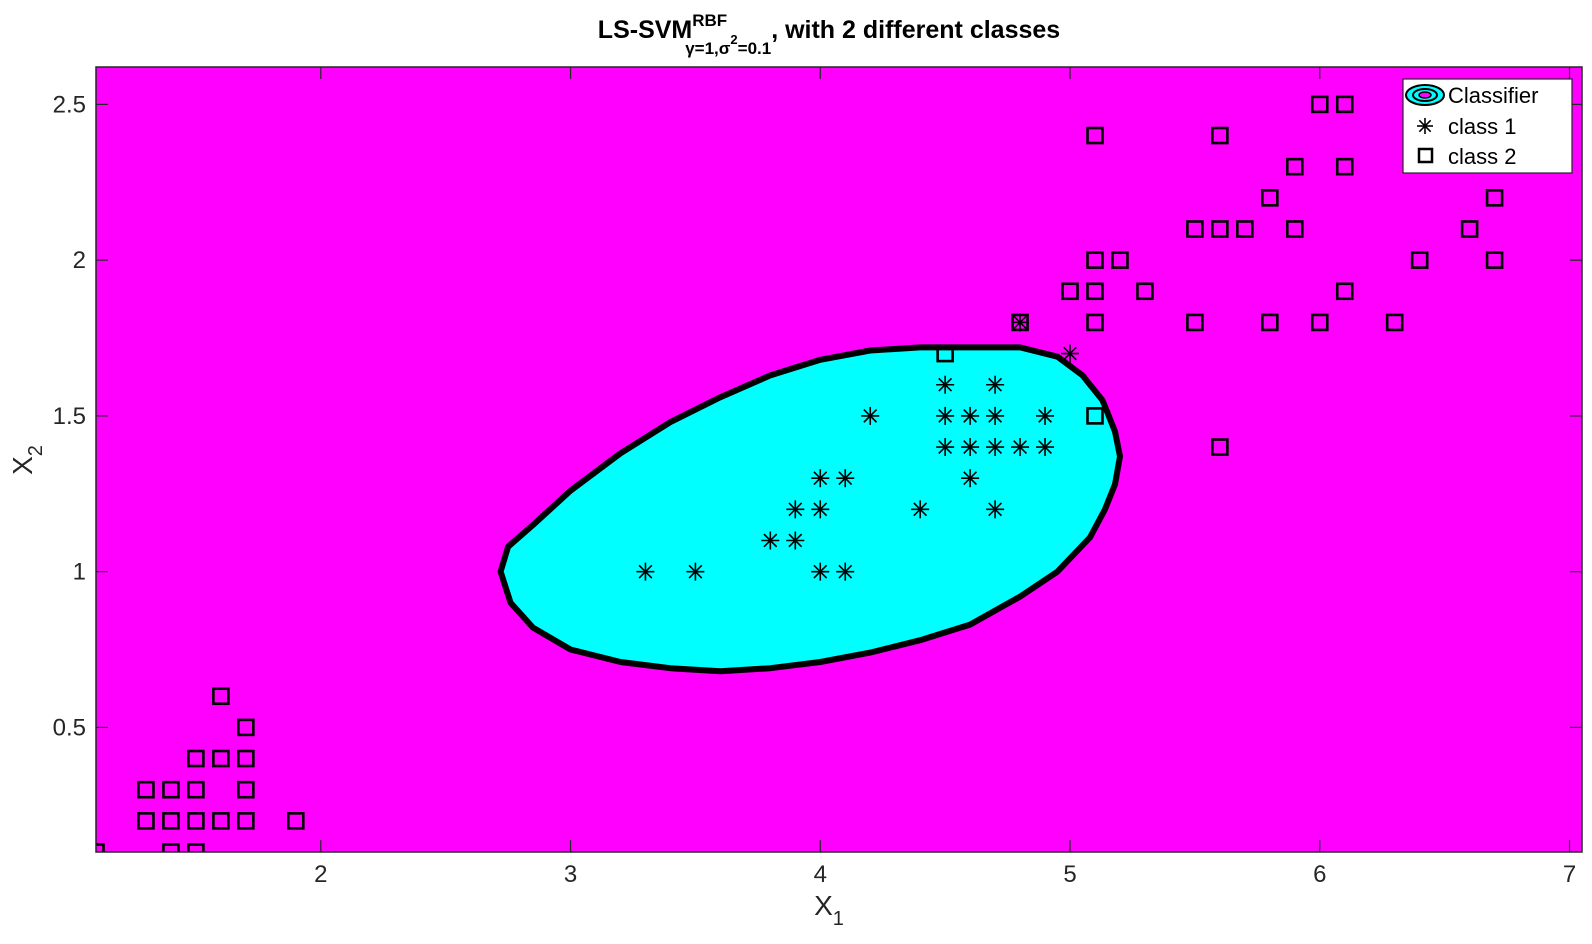 Image resolution: width=1592 pixels, height=944 pixels. I want to click on asterisk-marker-icon, so click(1425, 126).